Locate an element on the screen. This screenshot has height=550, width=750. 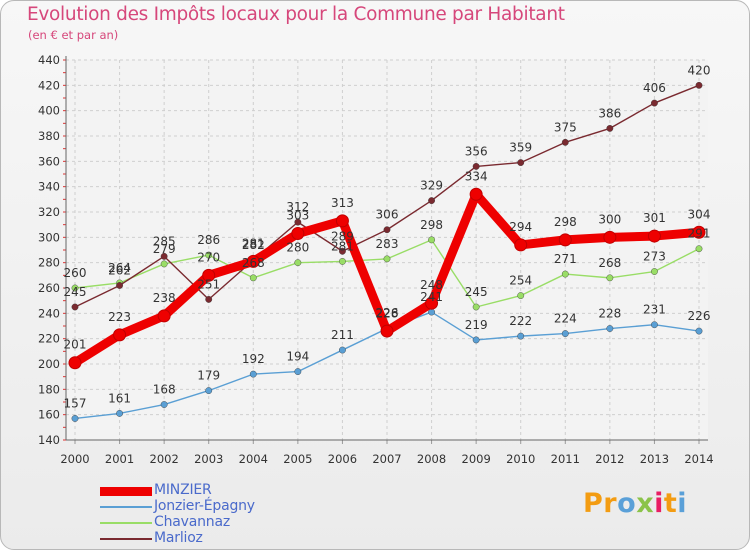
data-label: 273 is located at coordinates (654, 257).